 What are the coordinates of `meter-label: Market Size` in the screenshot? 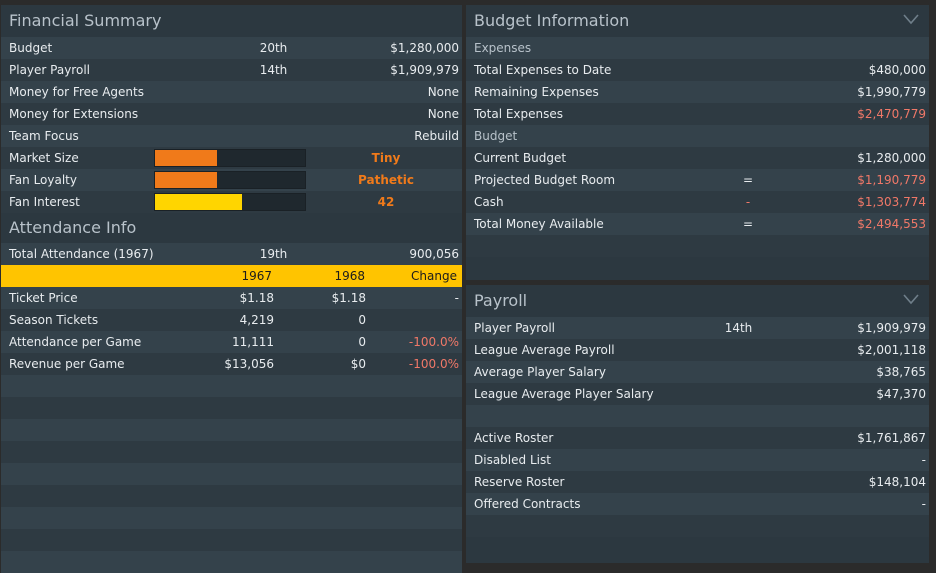 It's located at (44, 158).